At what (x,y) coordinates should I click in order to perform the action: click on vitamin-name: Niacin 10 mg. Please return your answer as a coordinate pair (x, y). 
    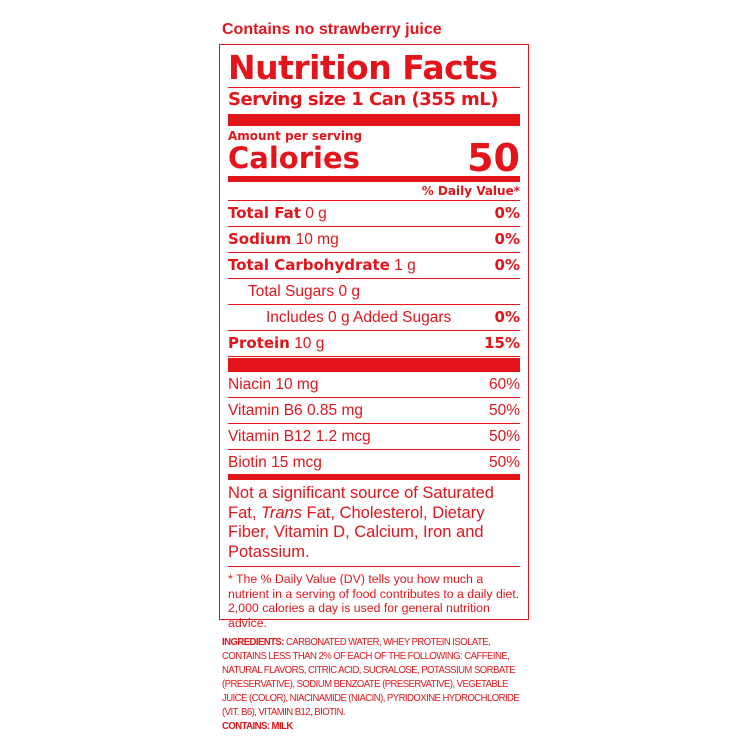
    Looking at the image, I should click on (273, 384).